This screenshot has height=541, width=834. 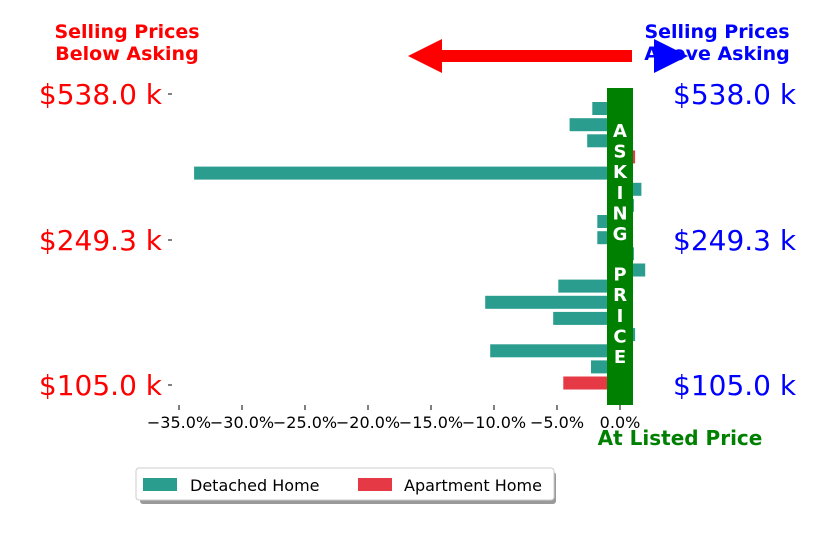 I want to click on asking-price-bar, so click(x=620, y=246).